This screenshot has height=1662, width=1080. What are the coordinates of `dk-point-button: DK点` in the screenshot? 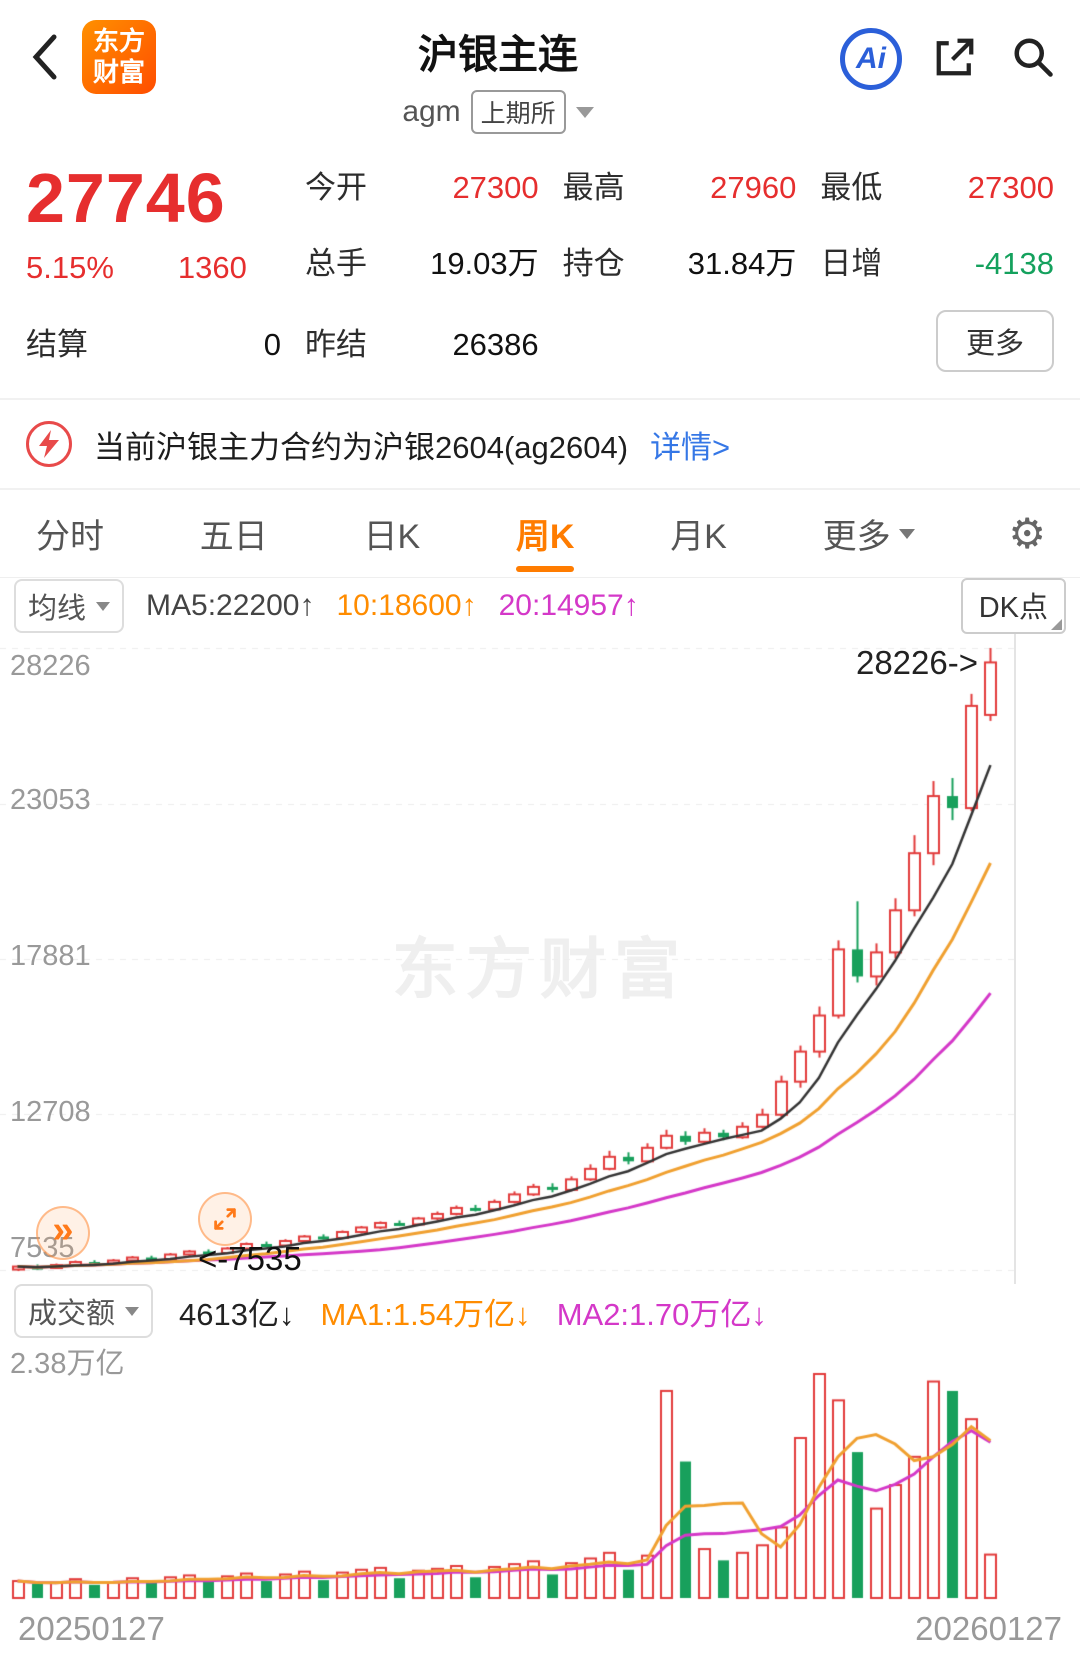 It's located at (1013, 606).